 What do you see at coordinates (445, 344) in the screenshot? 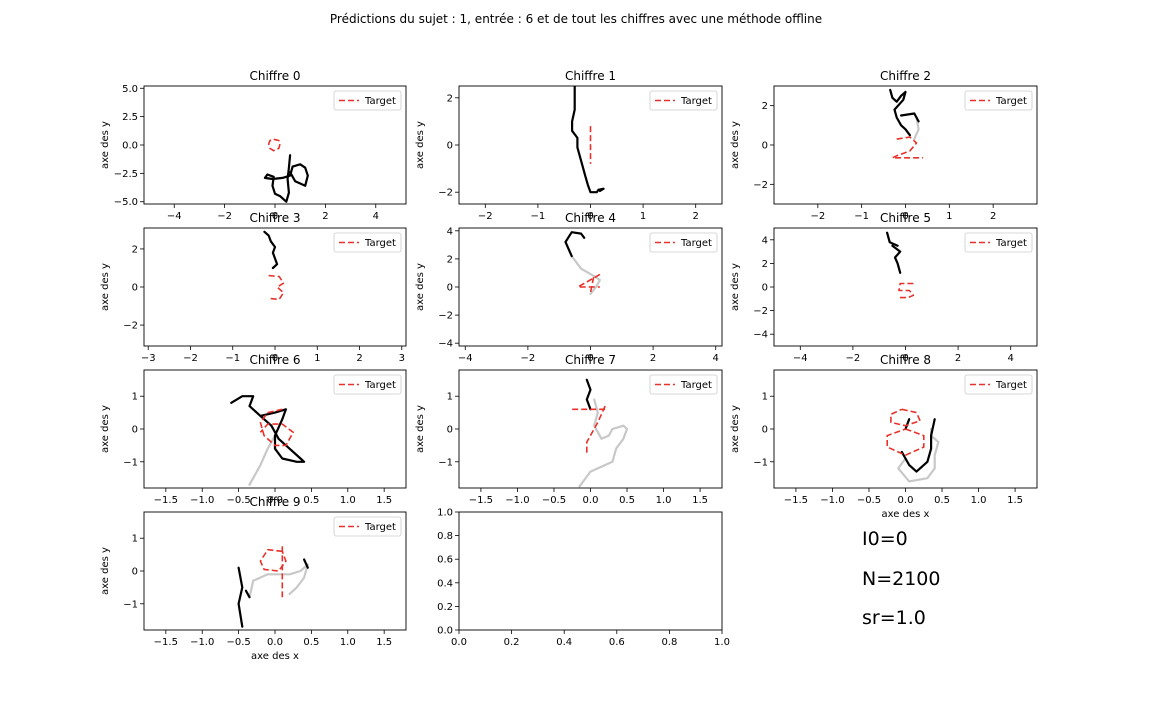
I see `y-tick-label: −4` at bounding box center [445, 344].